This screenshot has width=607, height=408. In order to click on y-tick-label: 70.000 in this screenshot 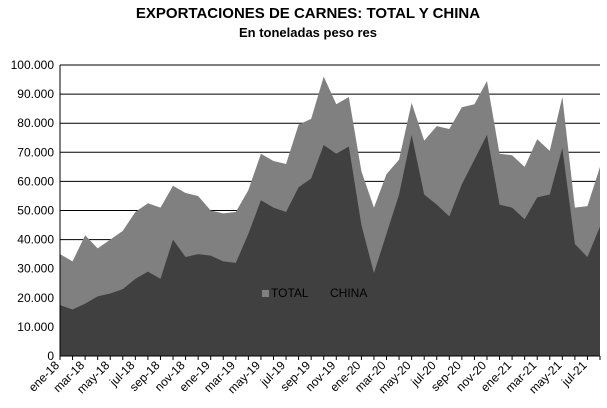, I will do `click(35, 152)`.